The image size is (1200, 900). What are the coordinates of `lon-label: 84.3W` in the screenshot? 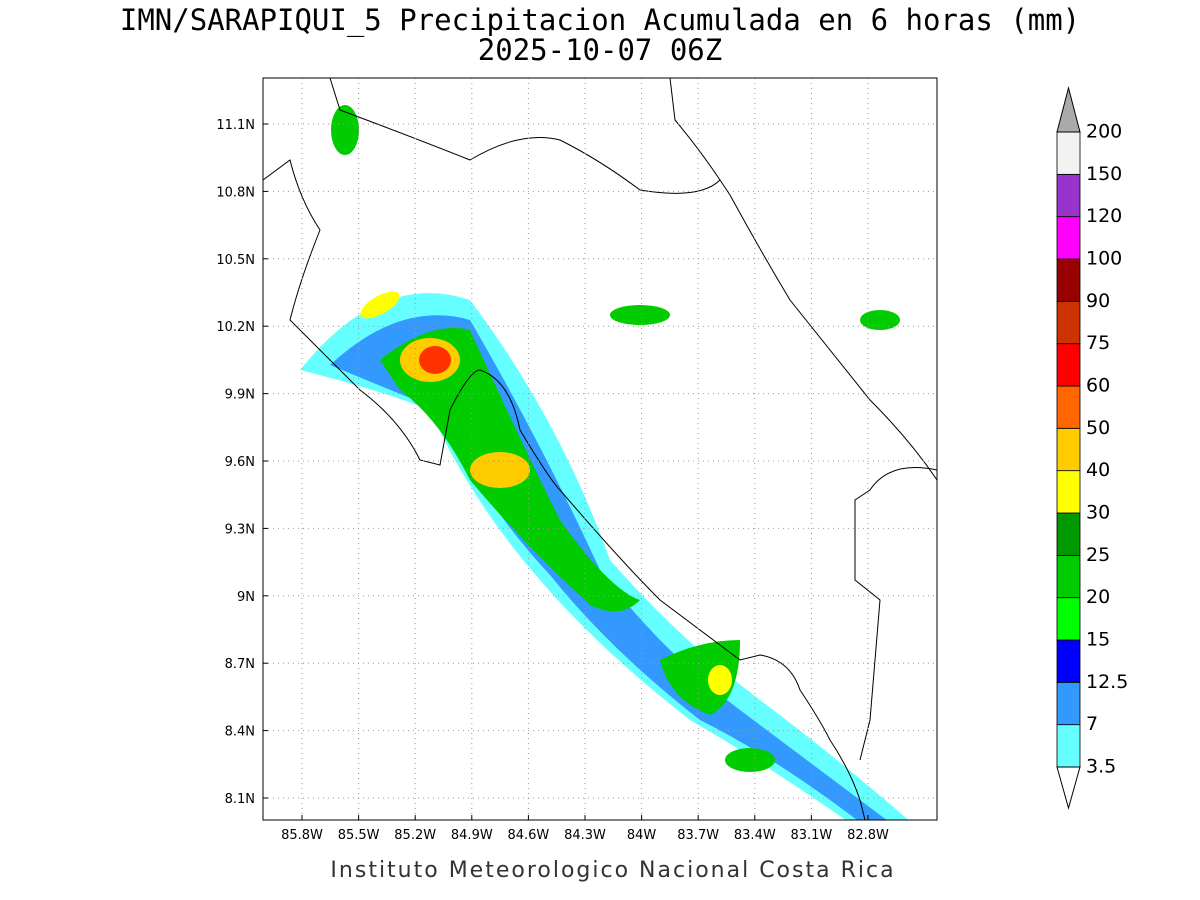 It's located at (585, 835).